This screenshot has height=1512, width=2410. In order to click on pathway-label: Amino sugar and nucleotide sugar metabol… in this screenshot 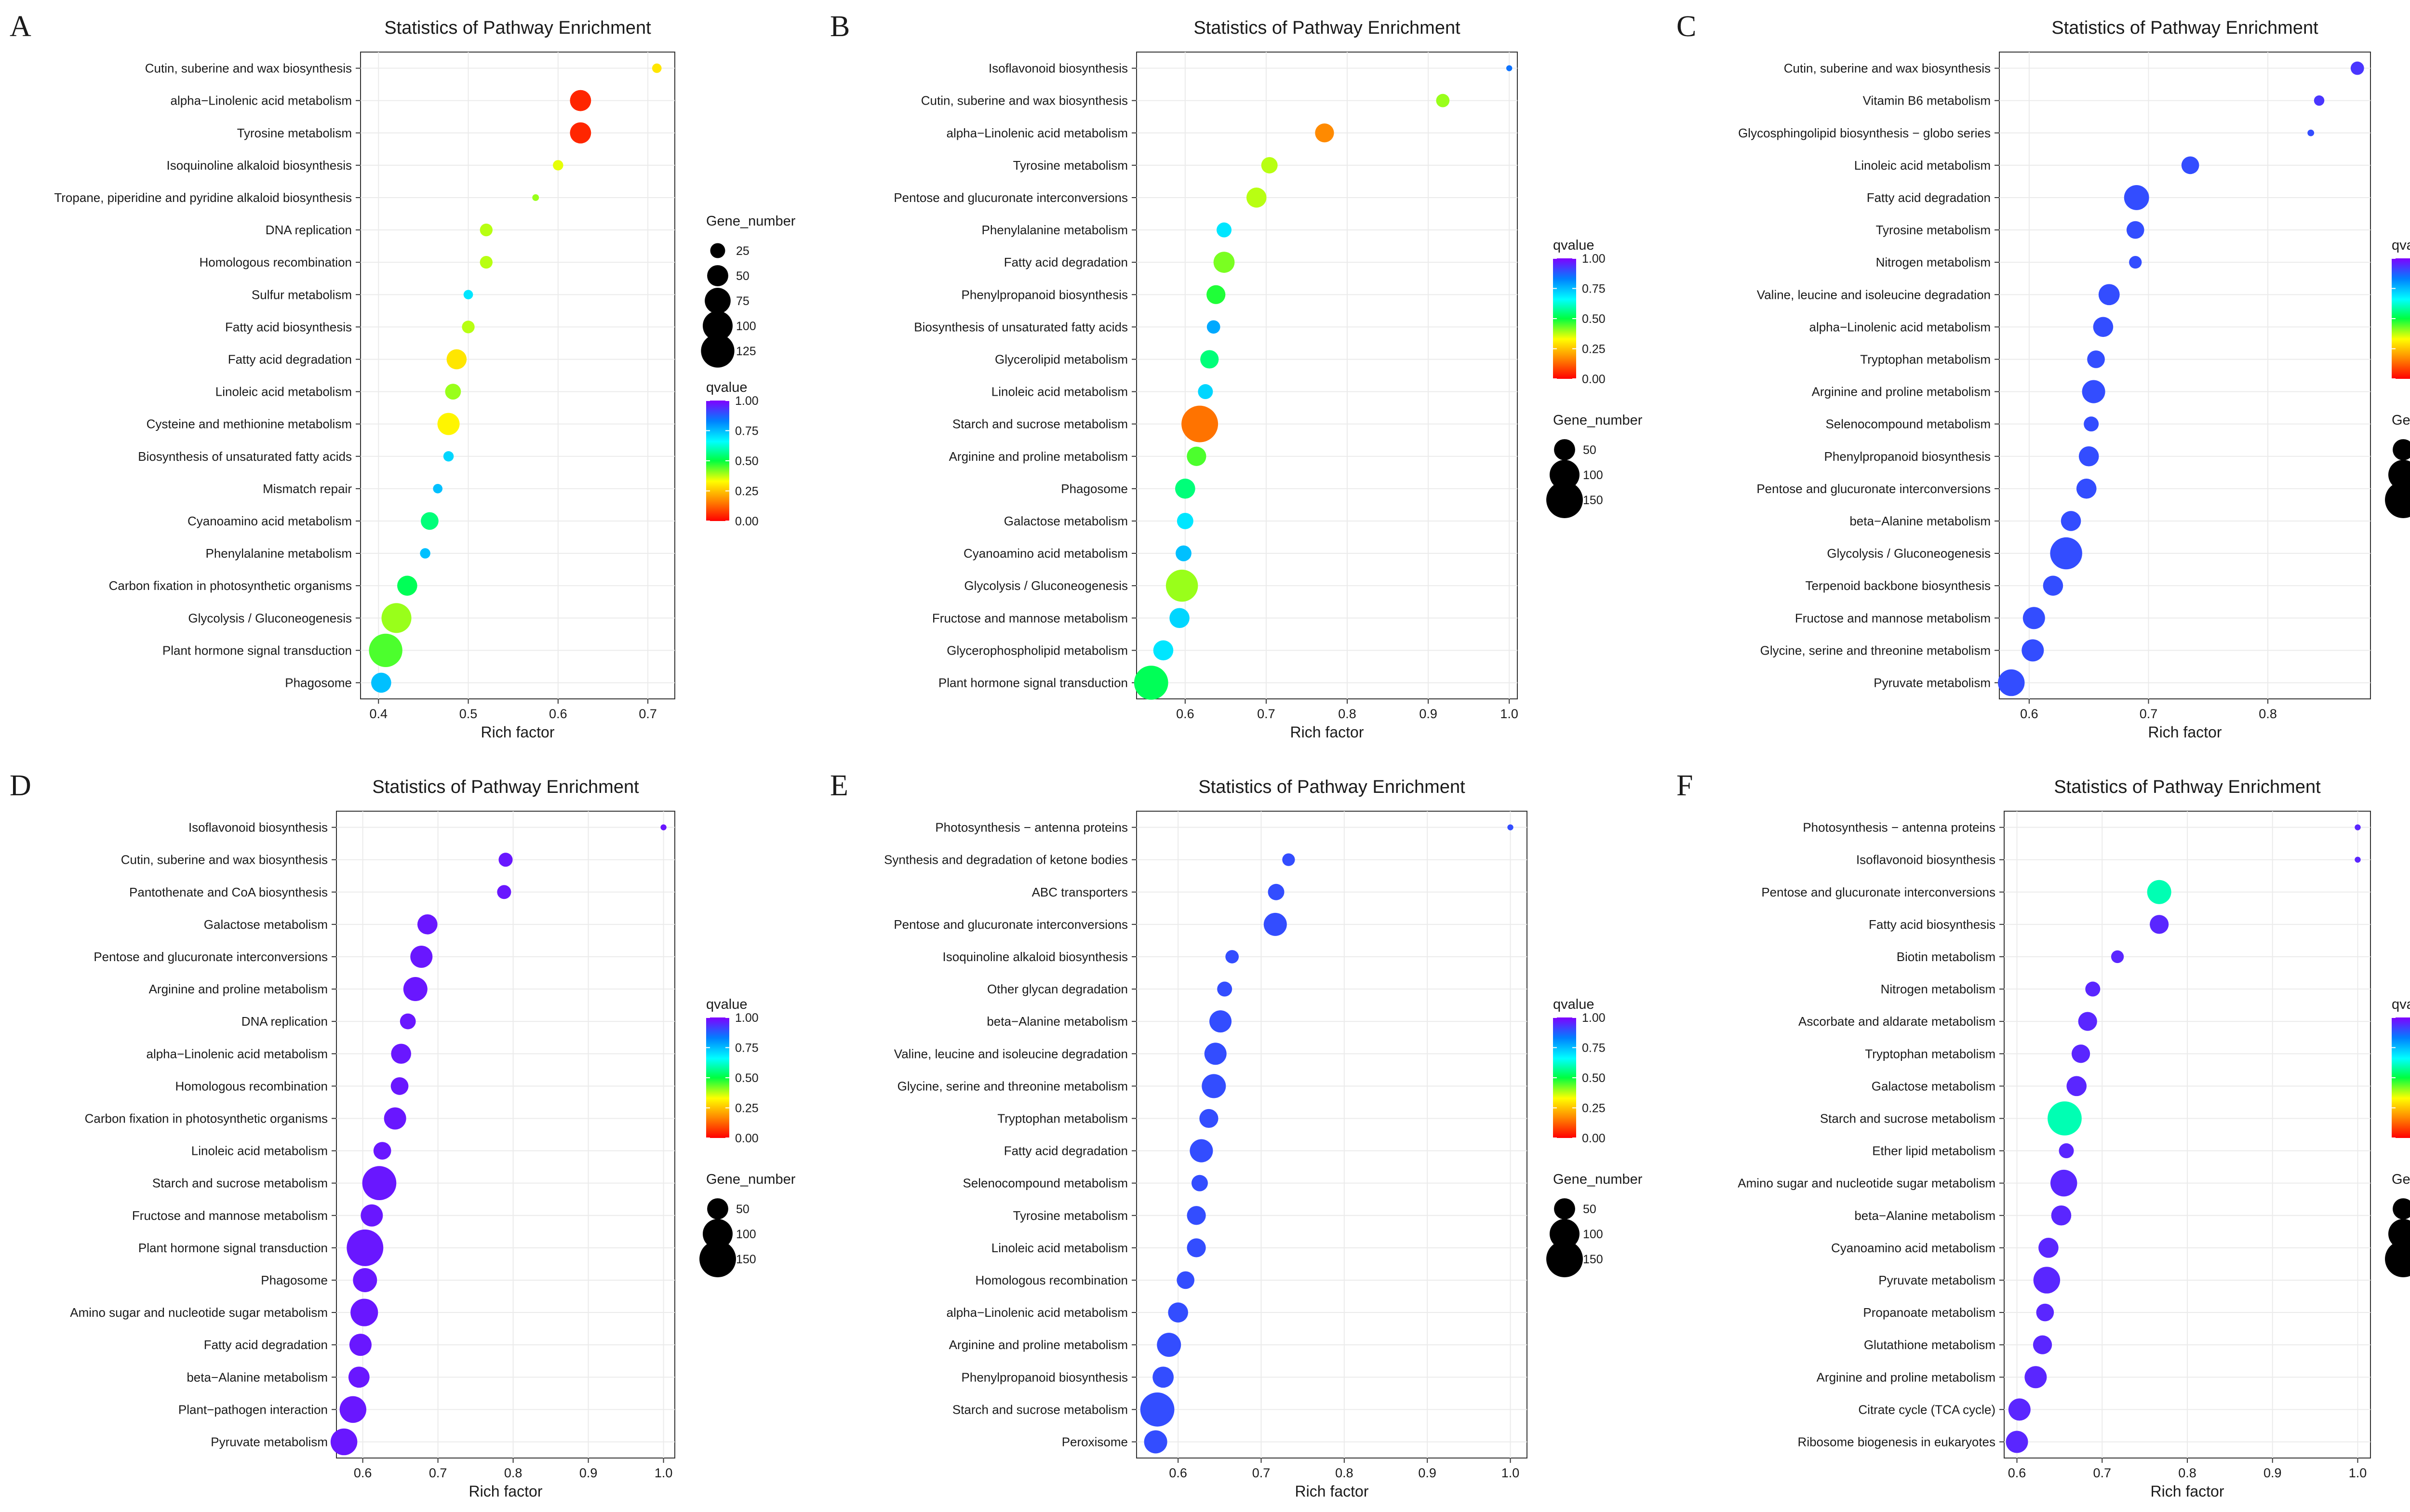, I will do `click(199, 1312)`.